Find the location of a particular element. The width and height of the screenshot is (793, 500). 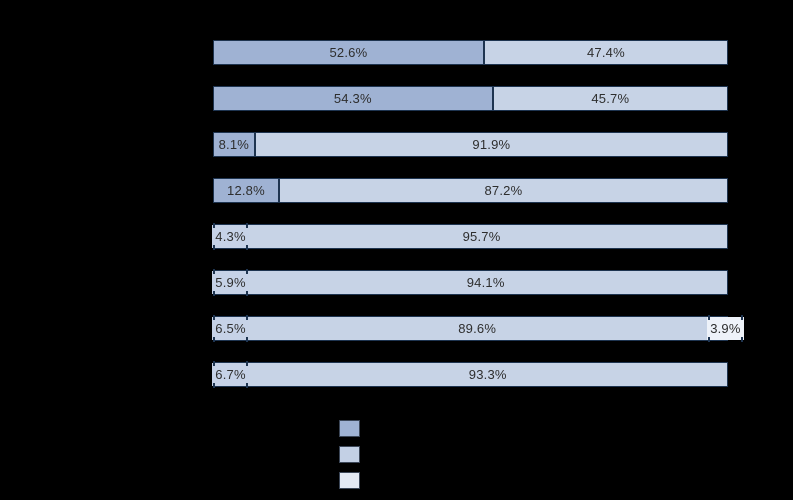

bar-segment: 12.8% is located at coordinates (246, 190).